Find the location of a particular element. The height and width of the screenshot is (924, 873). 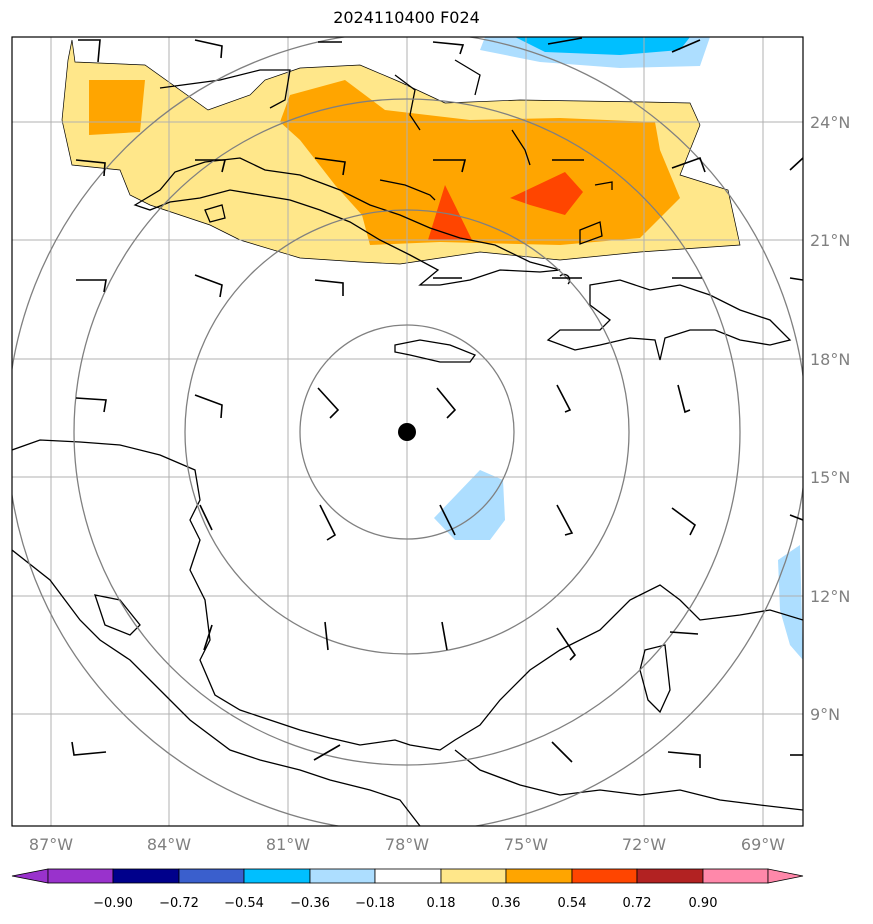

colorbar-label: −0.54 is located at coordinates (244, 903).